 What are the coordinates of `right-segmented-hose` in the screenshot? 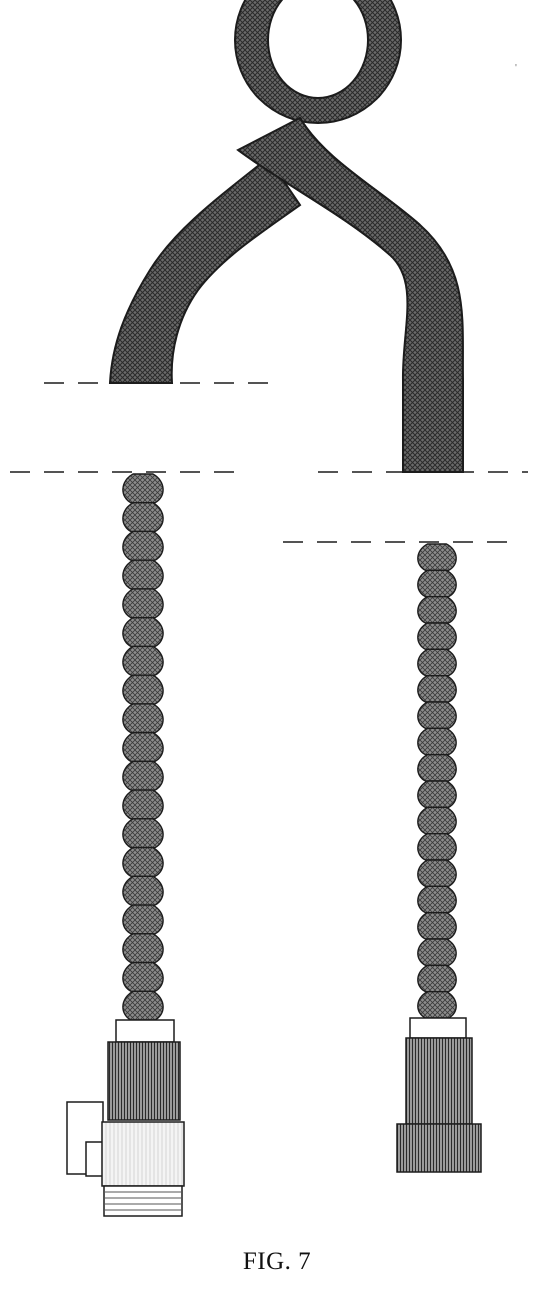 It's located at (437, 781).